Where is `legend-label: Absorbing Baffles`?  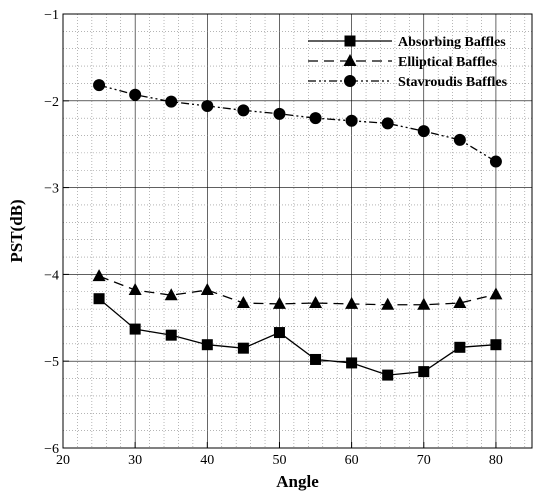 legend-label: Absorbing Baffles is located at coordinates (452, 42).